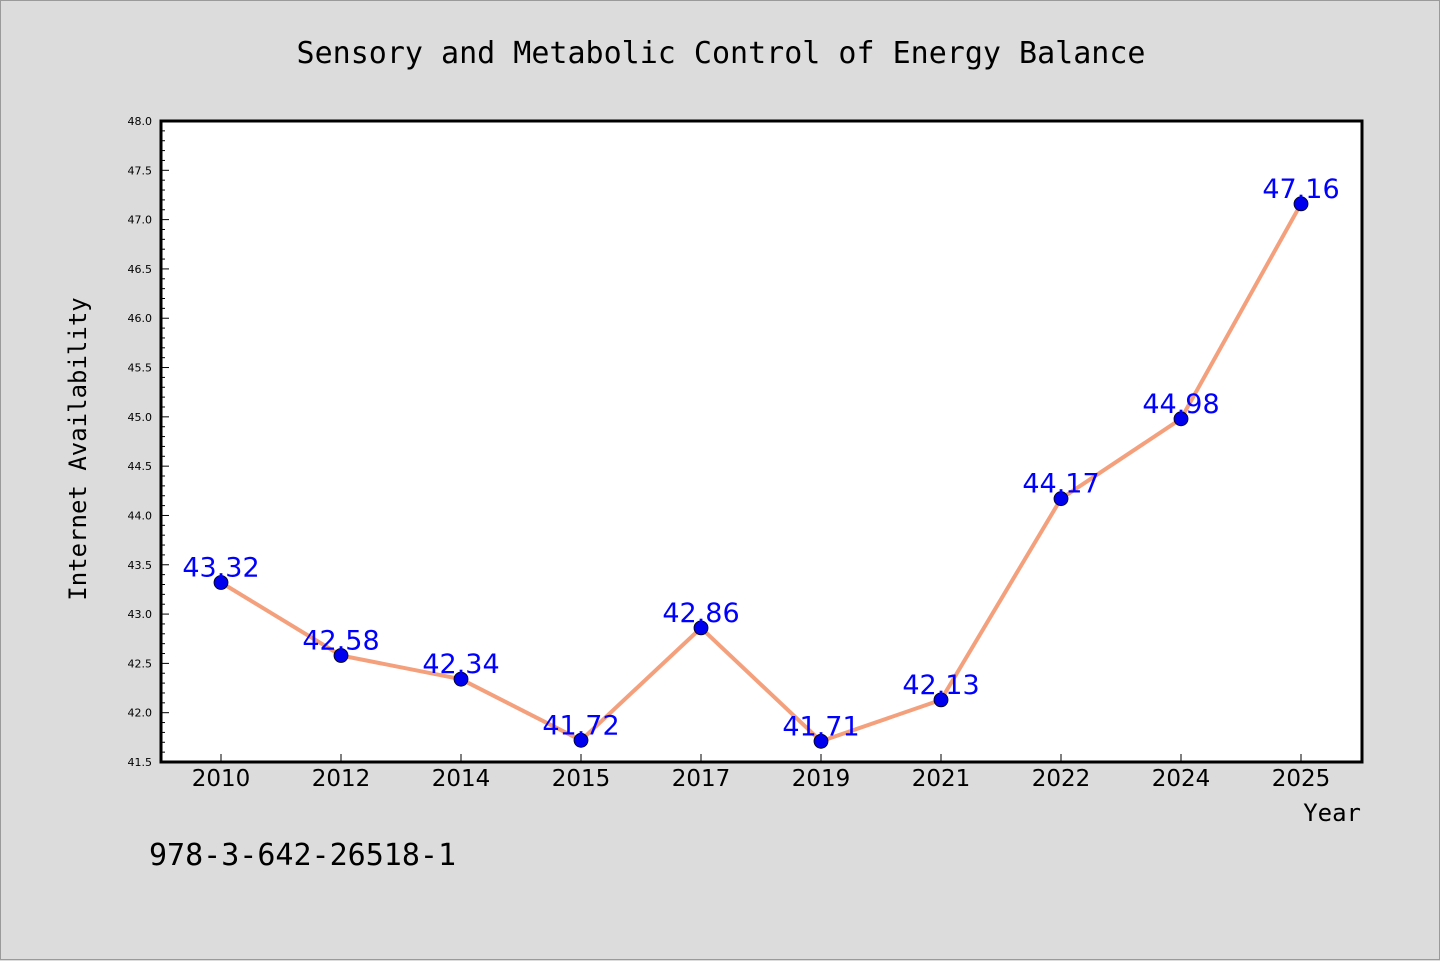 The height and width of the screenshot is (961, 1440). Describe the element at coordinates (941, 779) in the screenshot. I see `x-tick-label: 2021` at that location.